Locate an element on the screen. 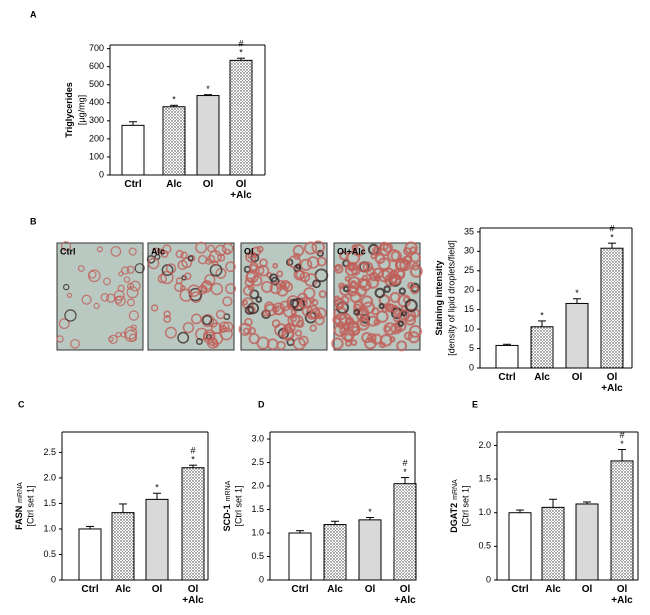 The height and width of the screenshot is (615, 650). image-label: Alc is located at coordinates (158, 251).